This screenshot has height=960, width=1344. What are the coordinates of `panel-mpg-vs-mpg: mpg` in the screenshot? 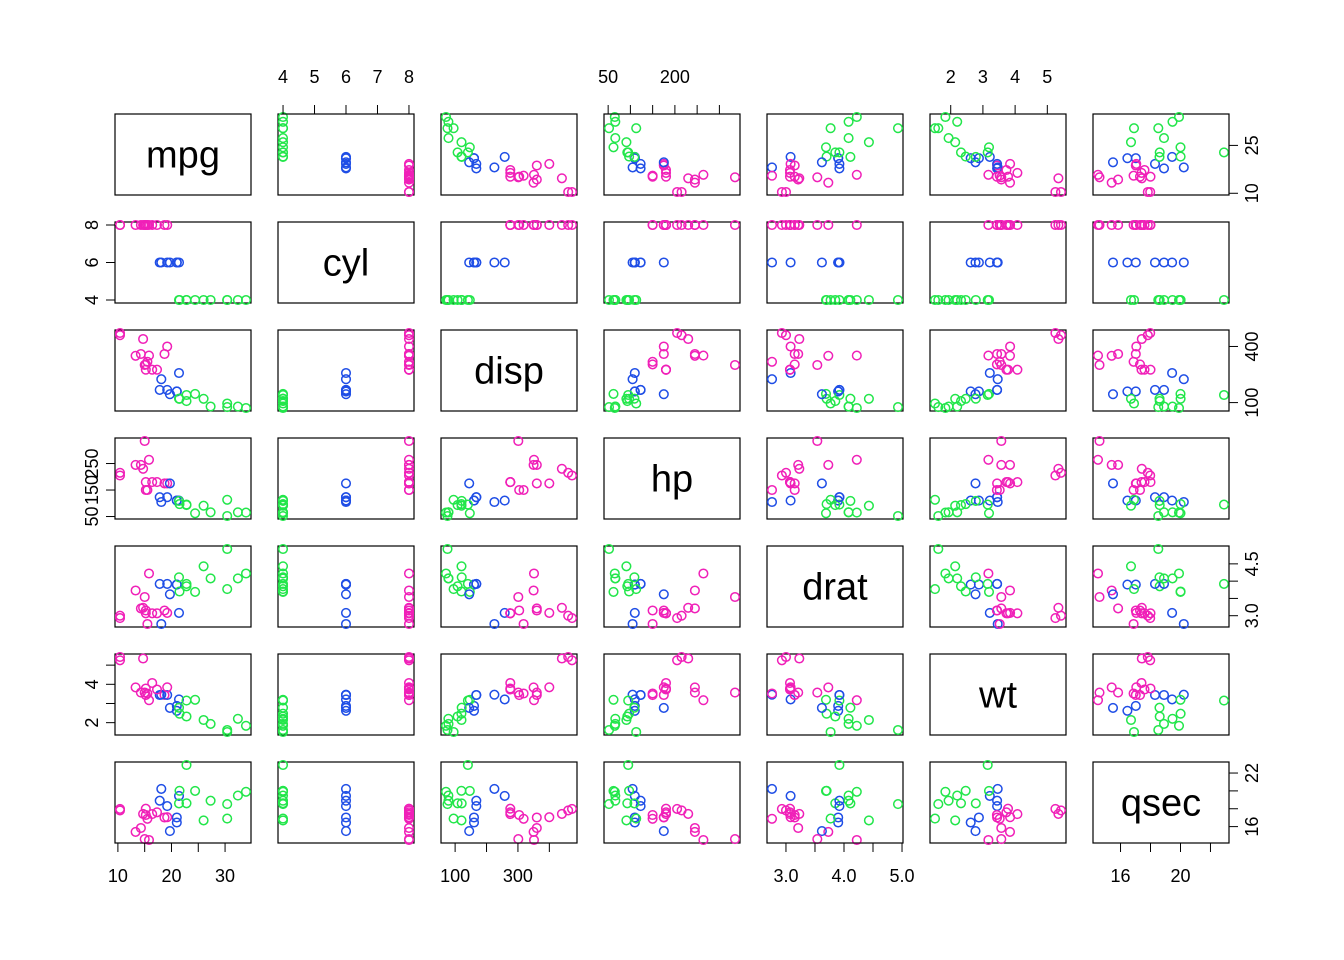 It's located at (183, 154).